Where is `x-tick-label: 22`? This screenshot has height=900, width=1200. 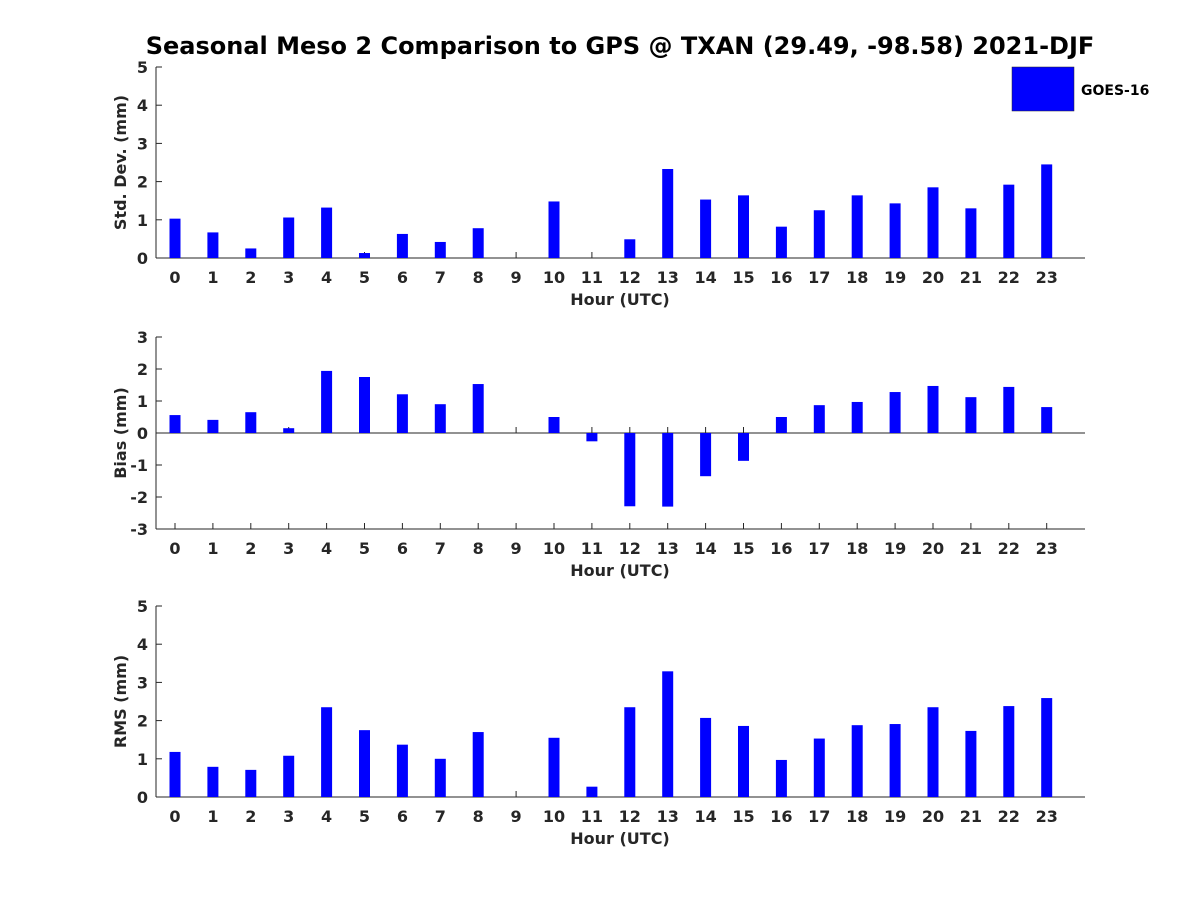 x-tick-label: 22 is located at coordinates (1009, 277).